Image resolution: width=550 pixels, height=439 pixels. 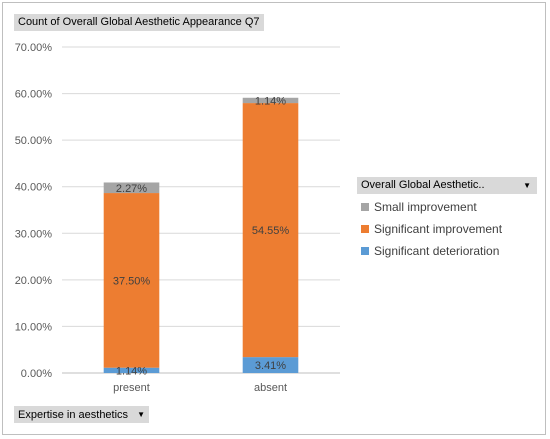 What do you see at coordinates (423, 185) in the screenshot?
I see `legend-field-label: Overall Global Aesthetic..` at bounding box center [423, 185].